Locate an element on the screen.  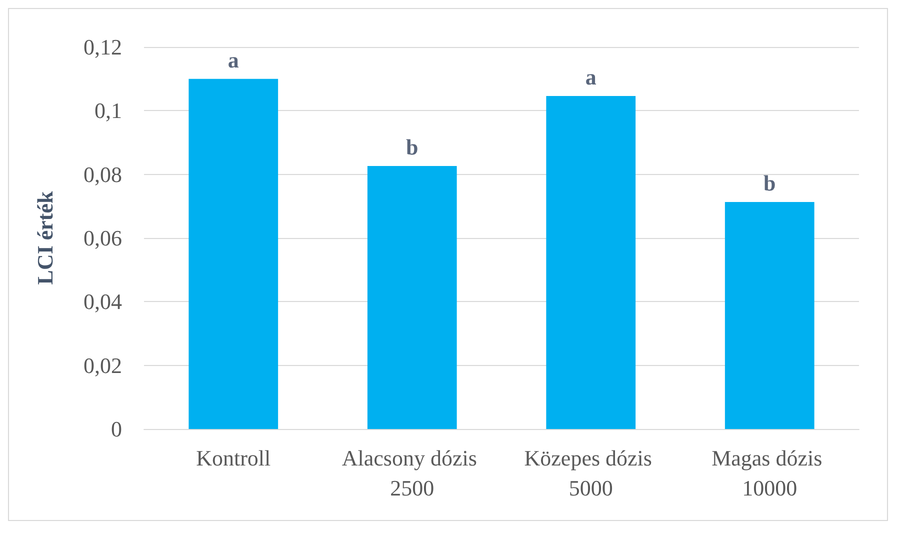
y-tick-label: 0,06 is located at coordinates (103, 238).